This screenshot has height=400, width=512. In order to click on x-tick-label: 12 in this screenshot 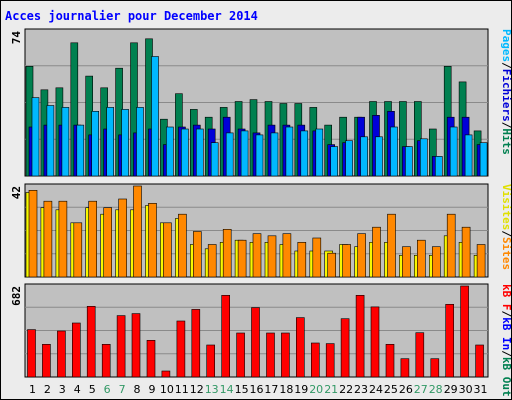, I will do `click(197, 389)`.